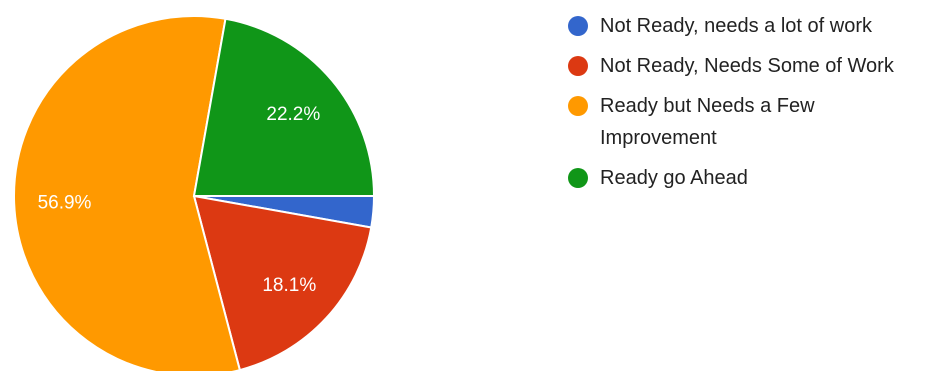 The width and height of the screenshot is (934, 371). I want to click on legend-item-2: Not Ready, Needs Some of Work, so click(751, 66).